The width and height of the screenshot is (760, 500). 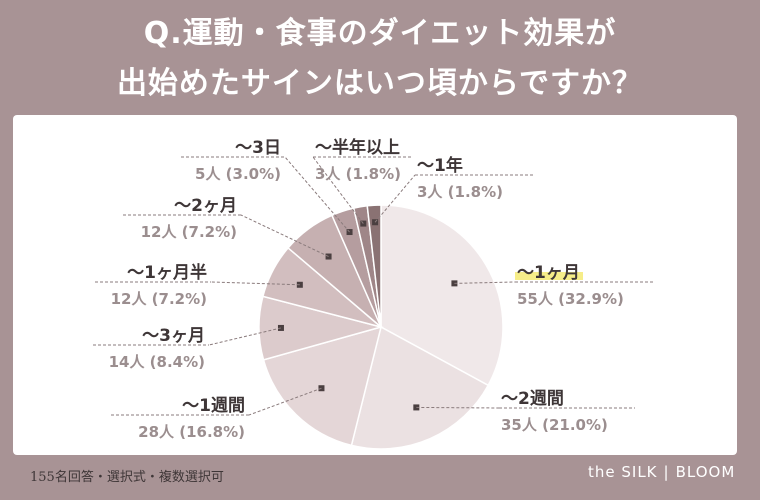 I want to click on chart-title-line-1: Q.運動・食事のダイエット効果が, so click(x=380, y=33).